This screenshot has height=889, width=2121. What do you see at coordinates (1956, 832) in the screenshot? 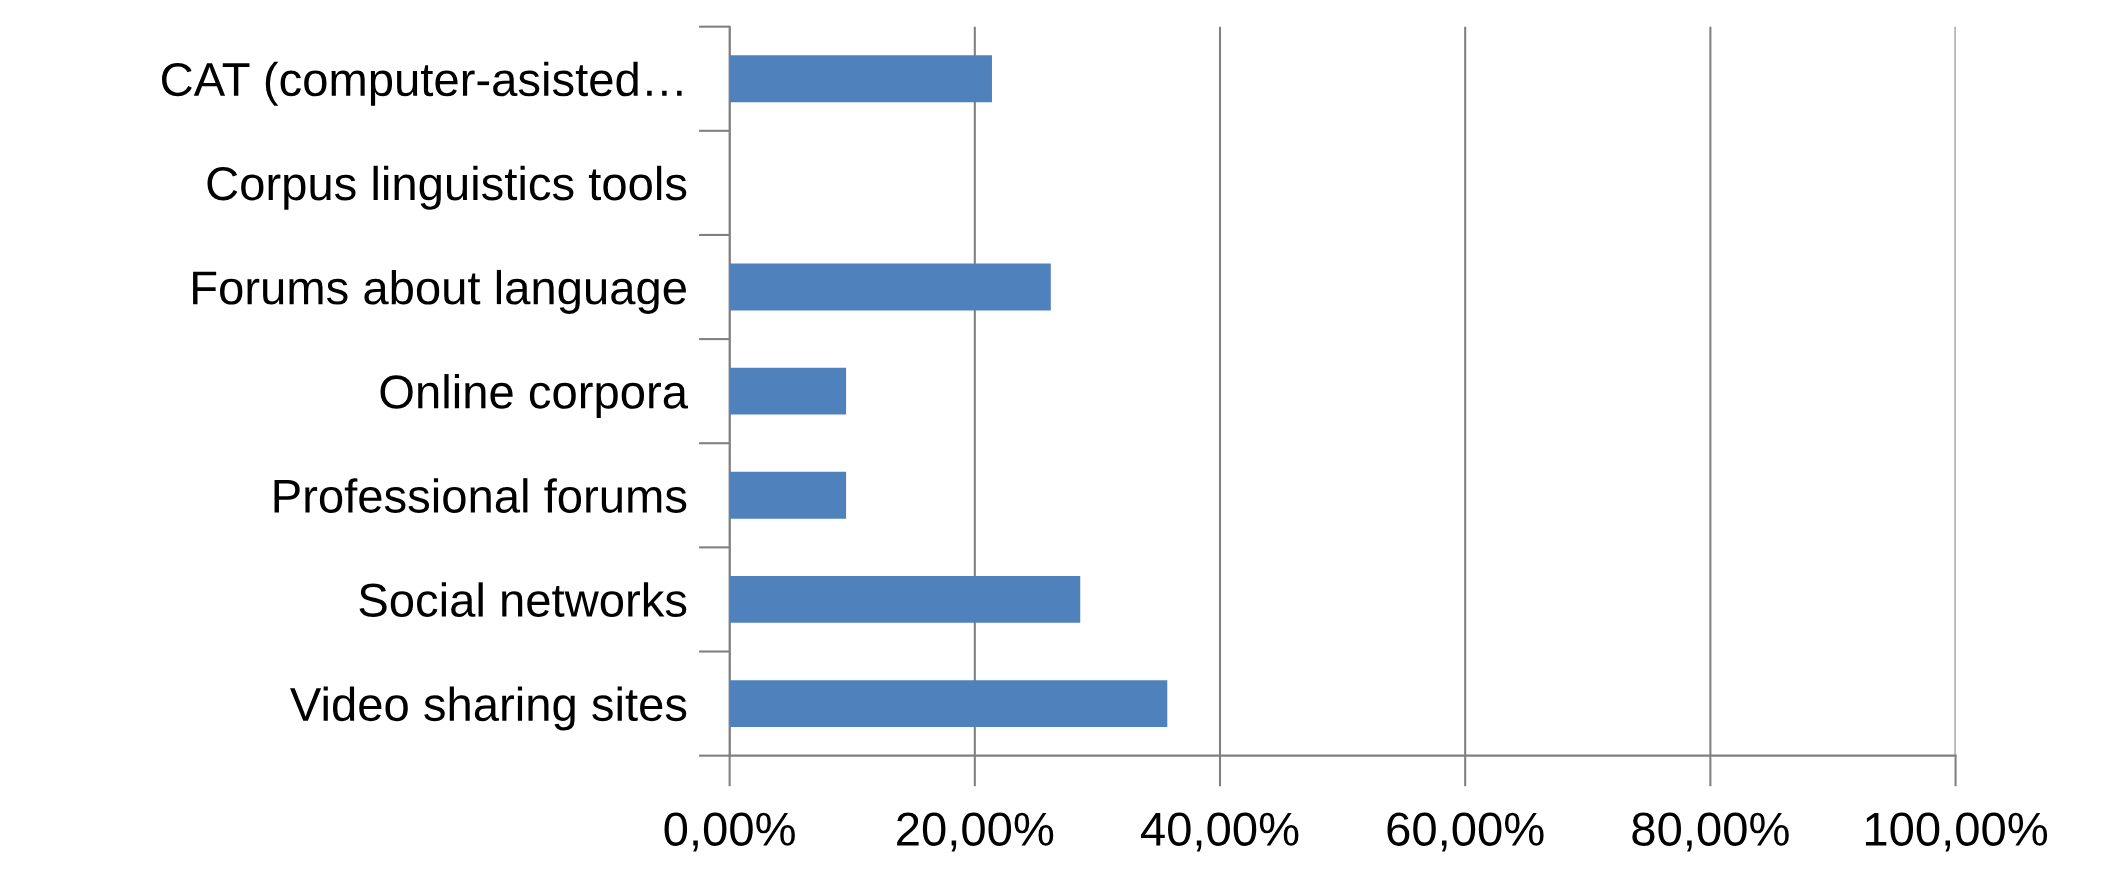
I see `x-tick-label: 100,00%` at bounding box center [1956, 832].